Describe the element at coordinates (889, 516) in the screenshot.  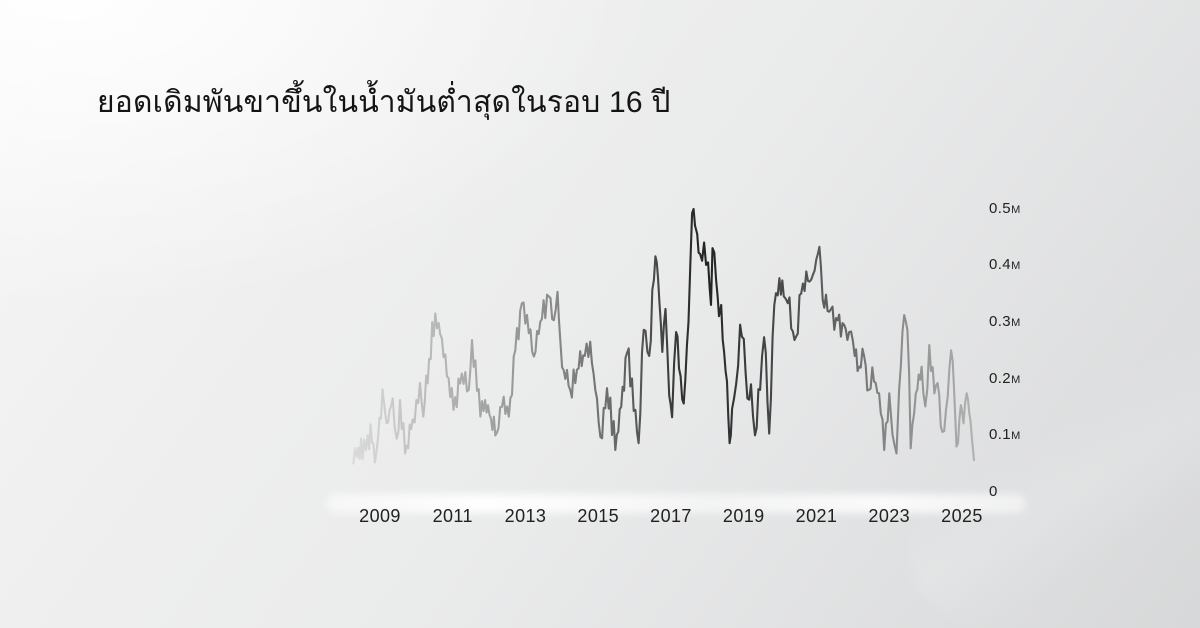
I see `x-tick-label: 2023` at that location.